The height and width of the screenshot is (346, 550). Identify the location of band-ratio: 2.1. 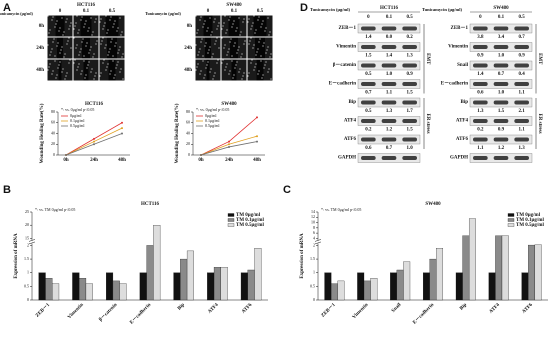
(522, 111).